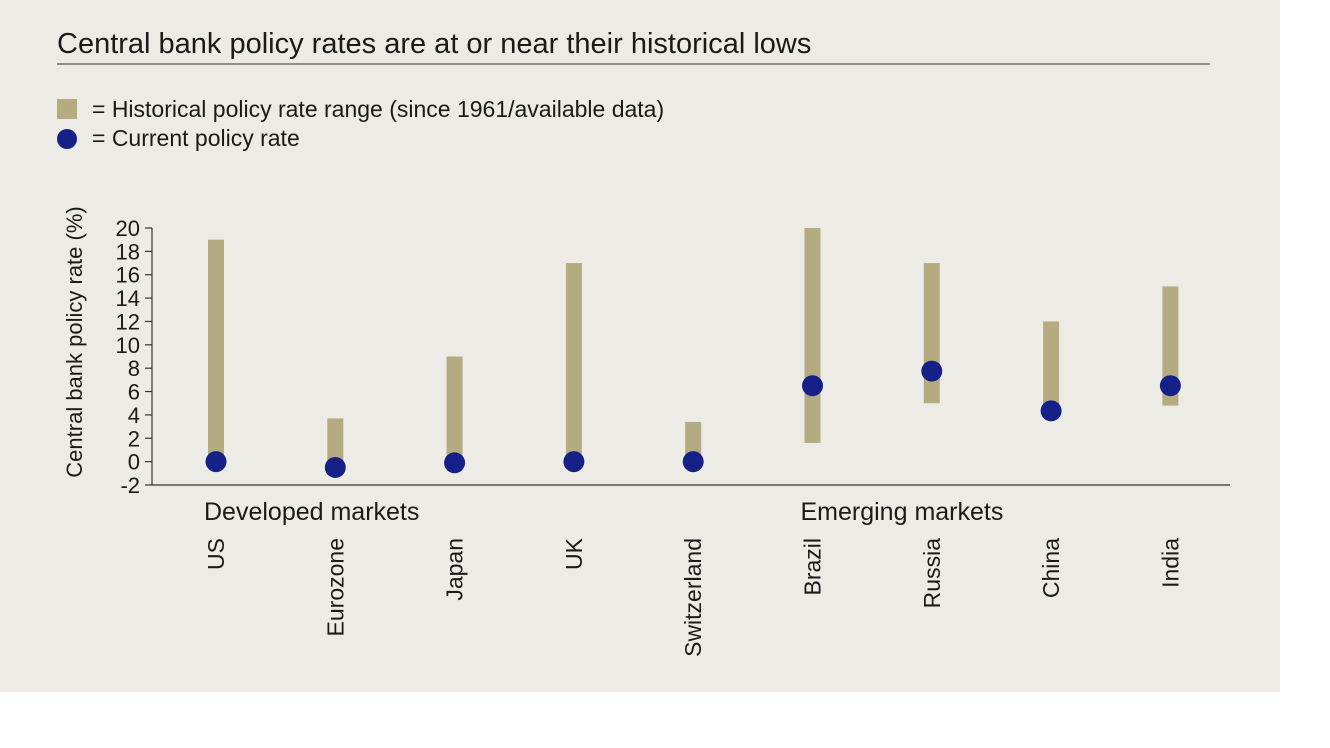 The height and width of the screenshot is (748, 1330). Describe the element at coordinates (128, 345) in the screenshot. I see `y-tick-label: 10` at that location.